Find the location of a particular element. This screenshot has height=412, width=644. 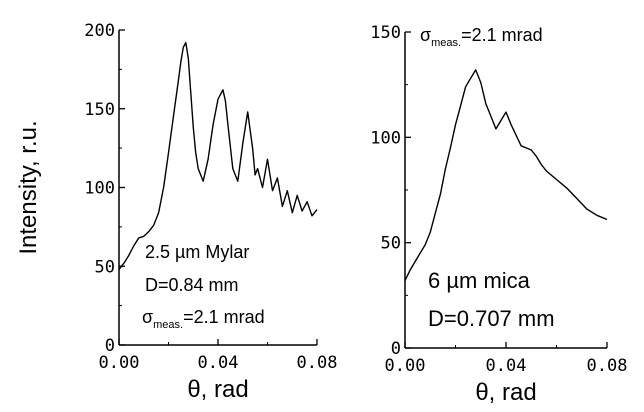

annotation-diameter: D=0.84 mm is located at coordinates (192, 285).